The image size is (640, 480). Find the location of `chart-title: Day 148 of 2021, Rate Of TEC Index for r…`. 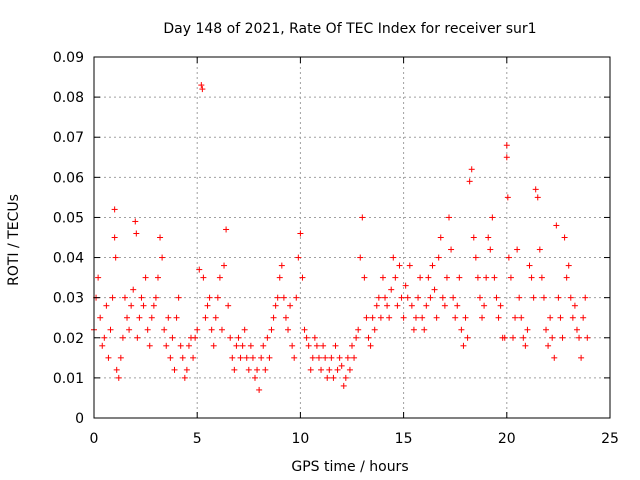

chart-title: Day 148 of 2021, Rate Of TEC Index for r… is located at coordinates (349, 29).